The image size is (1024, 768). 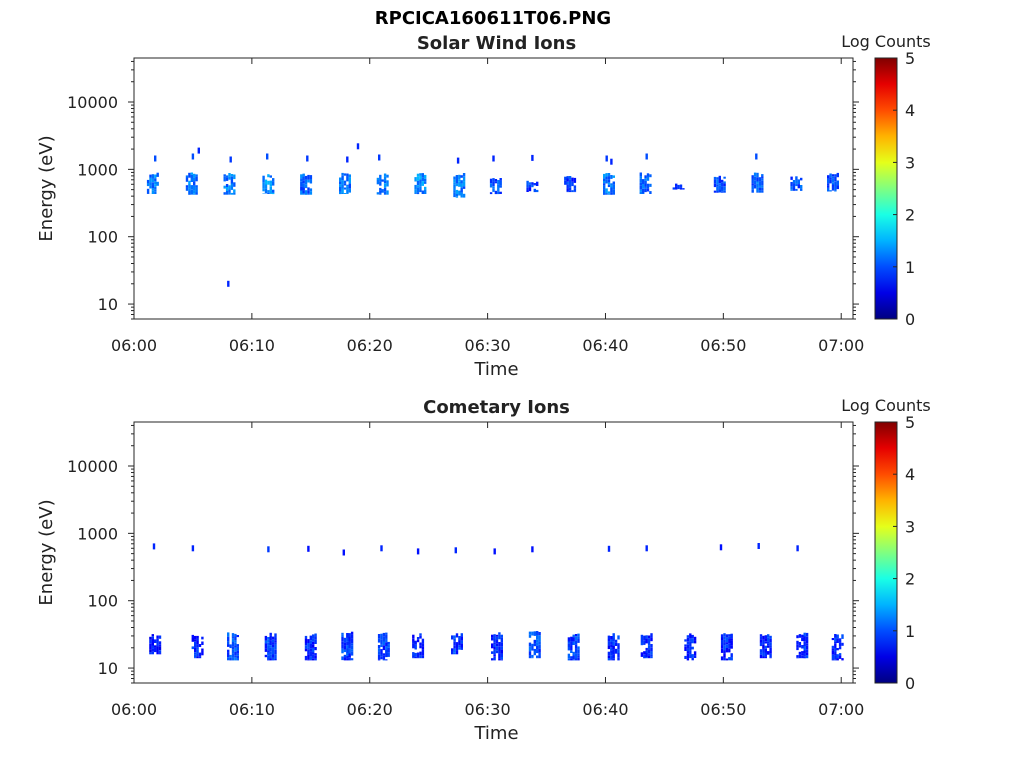 What do you see at coordinates (910, 110) in the screenshot?
I see `colorbar-tick-label-1-5: 4` at bounding box center [910, 110].